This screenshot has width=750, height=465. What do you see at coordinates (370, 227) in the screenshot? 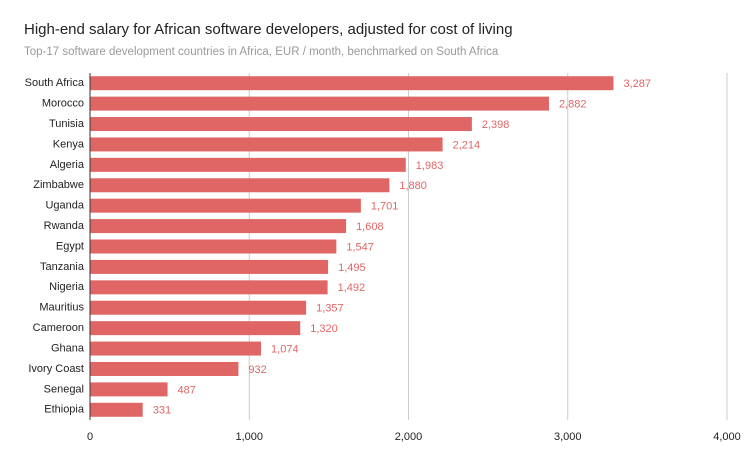
I see `value-label: 1,608` at bounding box center [370, 227].